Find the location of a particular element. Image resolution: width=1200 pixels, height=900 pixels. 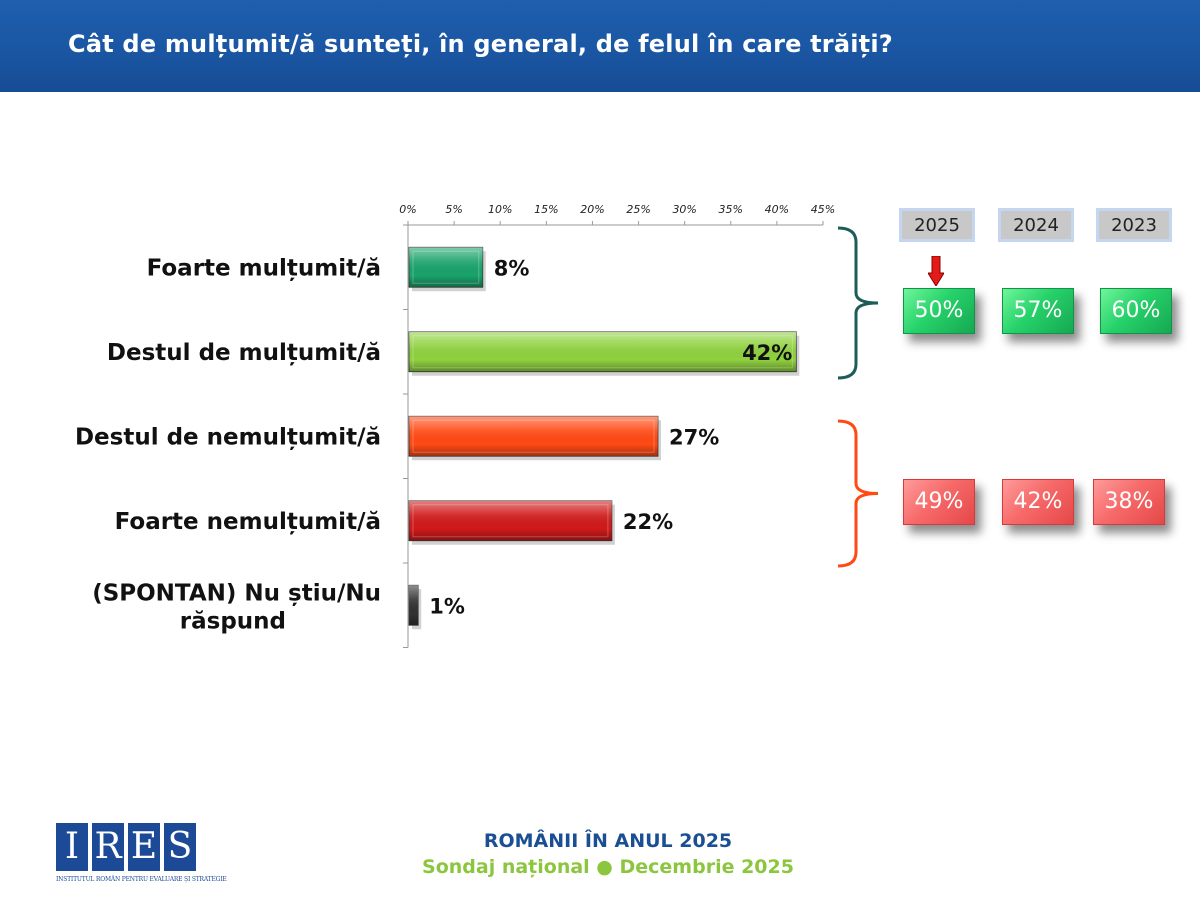

footer-title: ROMÂNII ÎN ANUL 2025 is located at coordinates (608, 841).